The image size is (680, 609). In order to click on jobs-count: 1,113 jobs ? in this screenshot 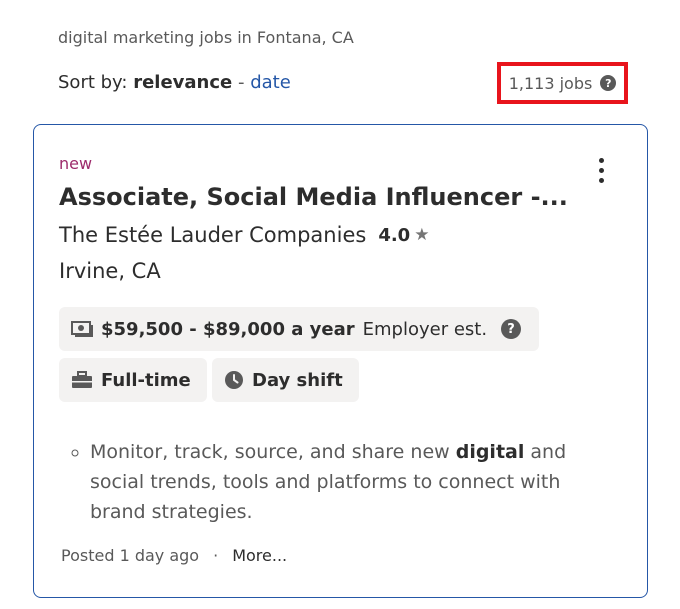, I will do `click(562, 83)`.